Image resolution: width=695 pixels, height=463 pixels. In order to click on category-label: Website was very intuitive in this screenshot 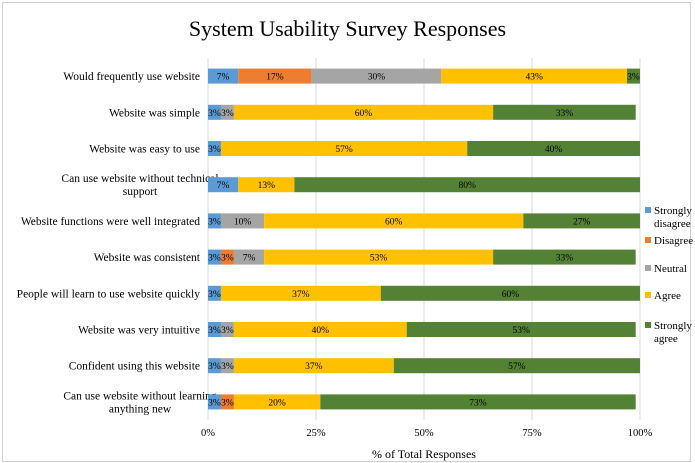, I will do `click(139, 331)`.